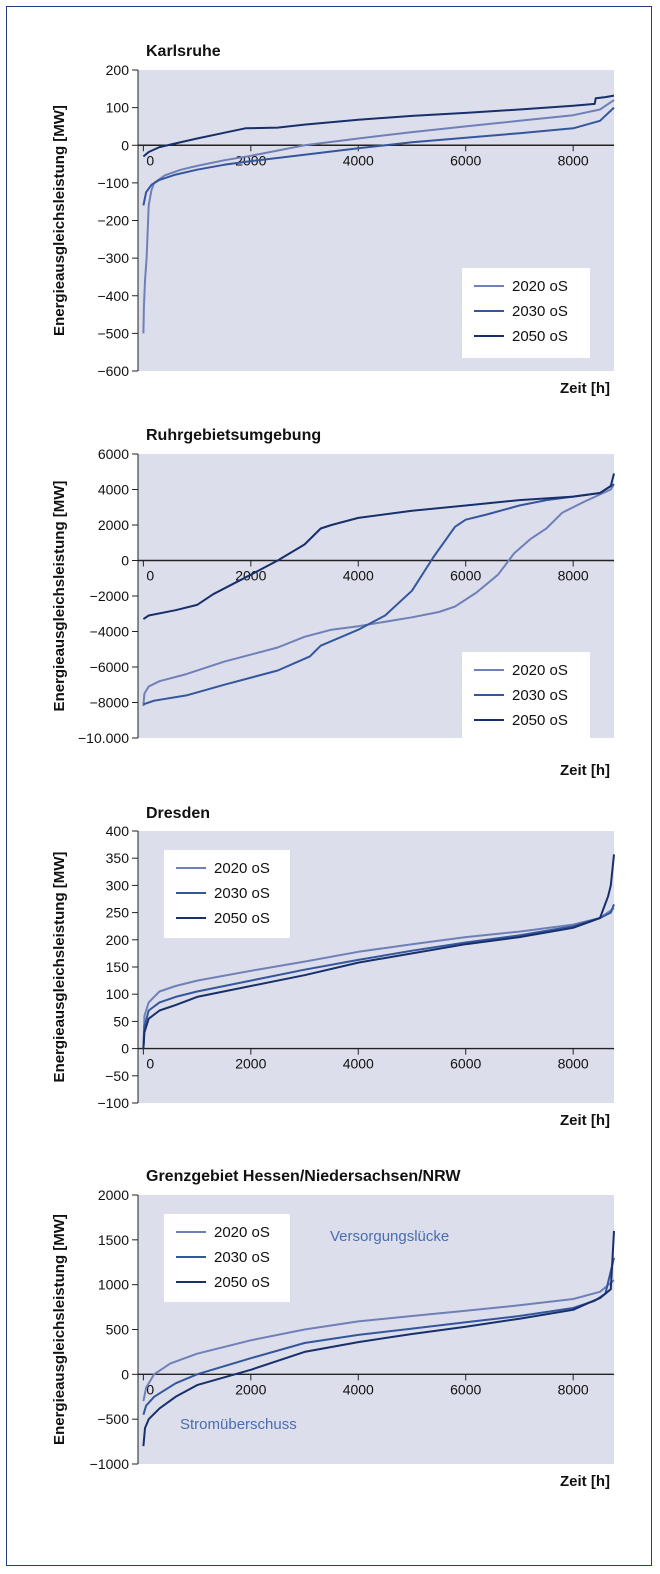 This screenshot has height=1574, width=660. What do you see at coordinates (113, 454) in the screenshot?
I see `y-tick-label: 6000` at bounding box center [113, 454].